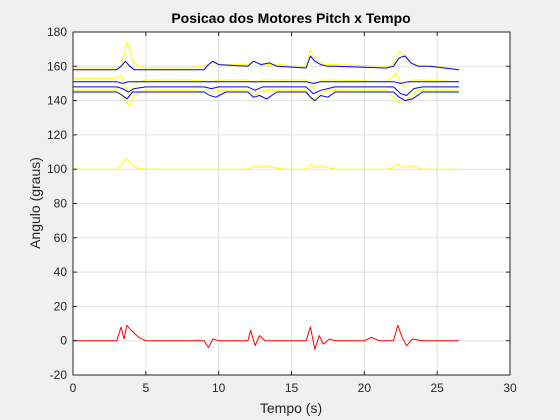 This screenshot has width=560, height=420. What do you see at coordinates (61, 306) in the screenshot?
I see `y-tick-label: 20` at bounding box center [61, 306].